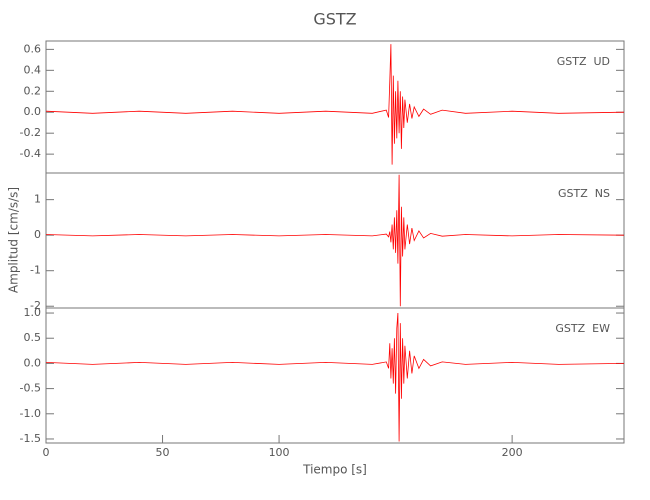  I want to click on panel-annotation: GSTZ UD, so click(583, 61).